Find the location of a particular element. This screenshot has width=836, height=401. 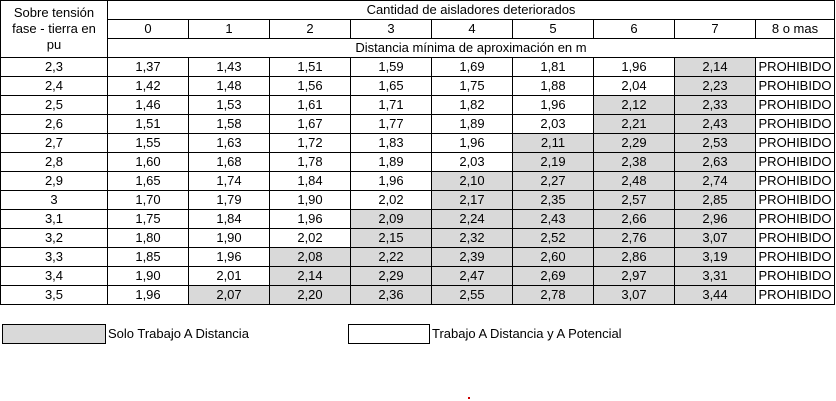

distance-cell: 2,36 is located at coordinates (391, 295).